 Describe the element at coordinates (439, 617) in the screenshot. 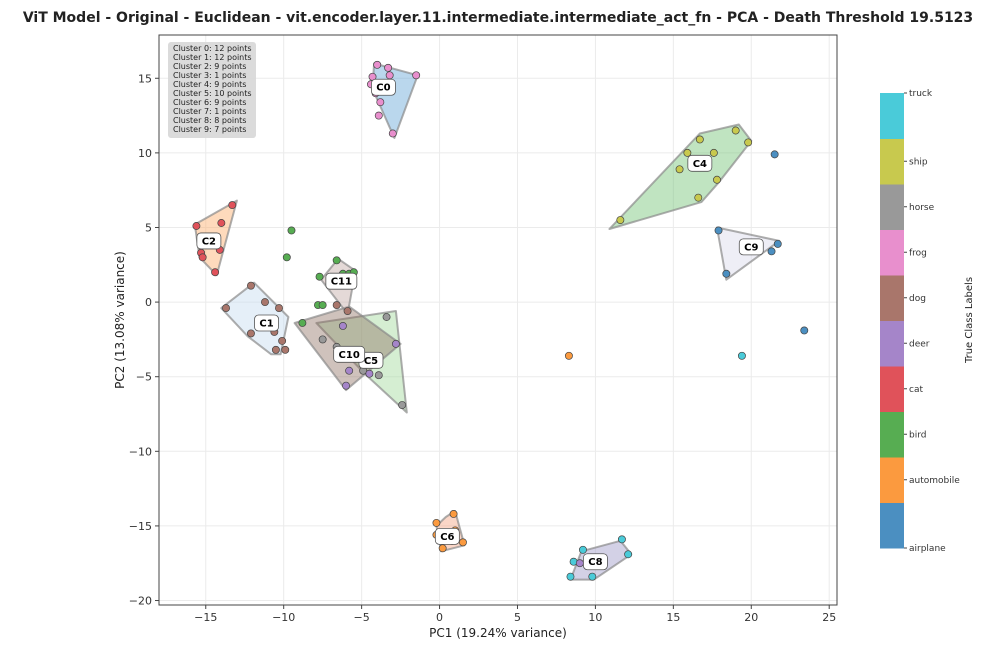

I see `x-tick-label: 0` at that location.